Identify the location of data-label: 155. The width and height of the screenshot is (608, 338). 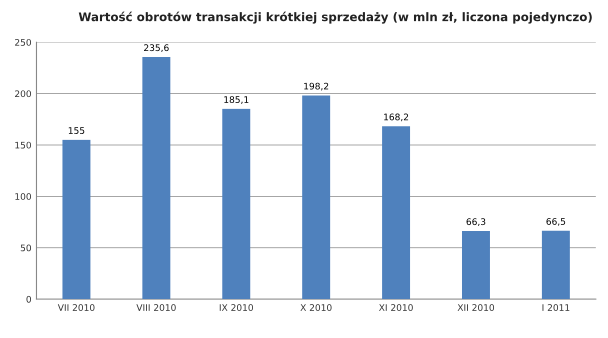
(76, 130).